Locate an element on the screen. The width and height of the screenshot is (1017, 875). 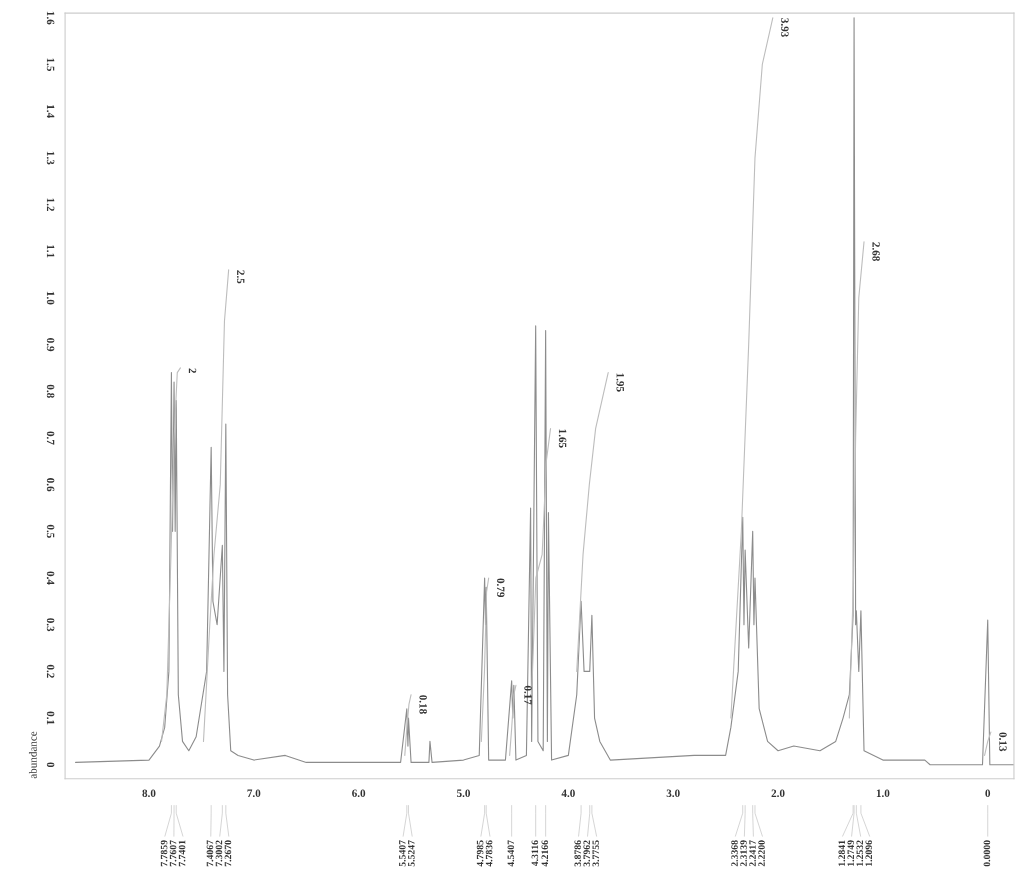
annotation: 2.5 is located at coordinates (240, 277).